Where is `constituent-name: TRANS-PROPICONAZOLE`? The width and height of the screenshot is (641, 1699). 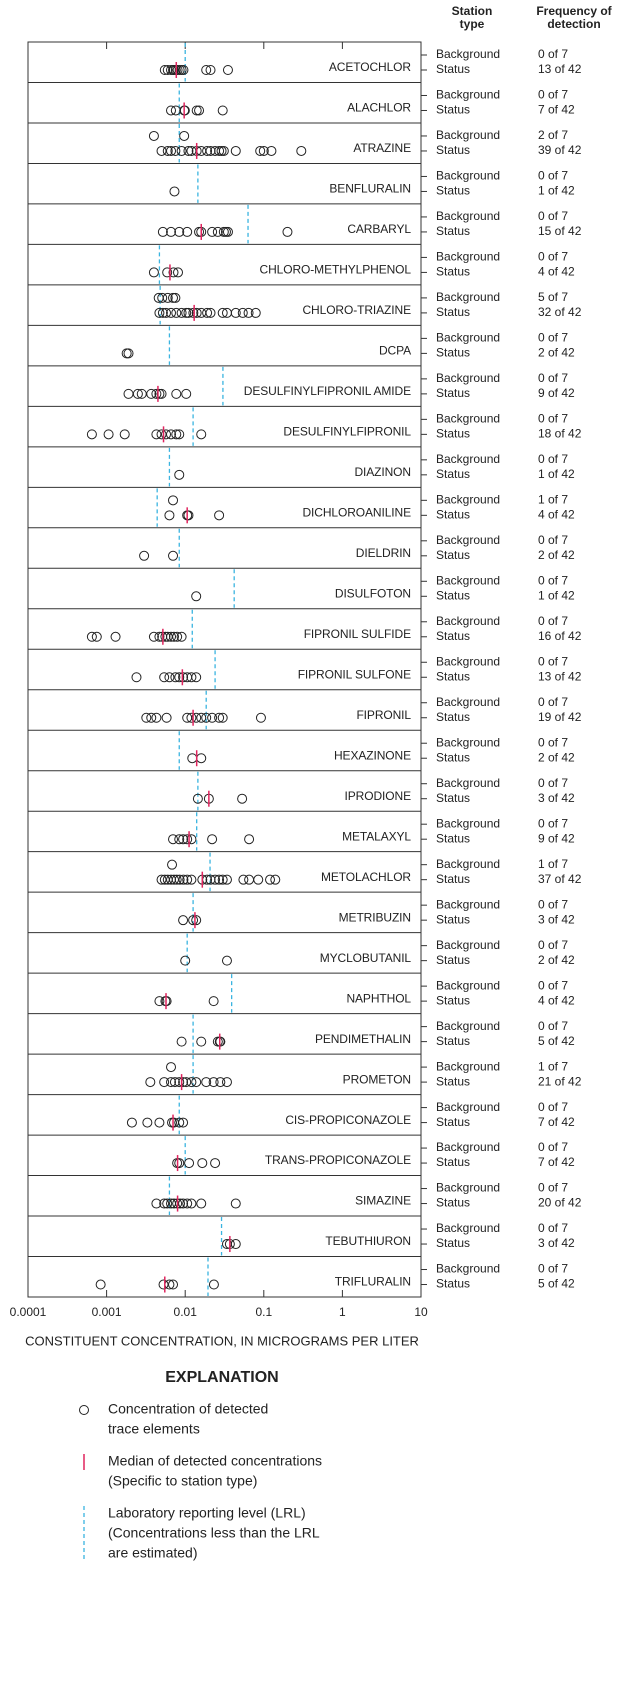
constituent-name: TRANS-PROPICONAZOLE is located at coordinates (338, 1160).